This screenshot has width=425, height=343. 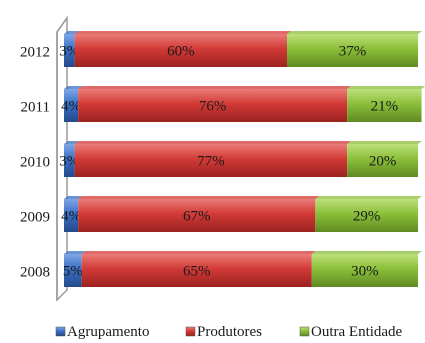 What do you see at coordinates (73, 197) in the screenshot?
I see `bar-top-agrupamento-2009` at bounding box center [73, 197].